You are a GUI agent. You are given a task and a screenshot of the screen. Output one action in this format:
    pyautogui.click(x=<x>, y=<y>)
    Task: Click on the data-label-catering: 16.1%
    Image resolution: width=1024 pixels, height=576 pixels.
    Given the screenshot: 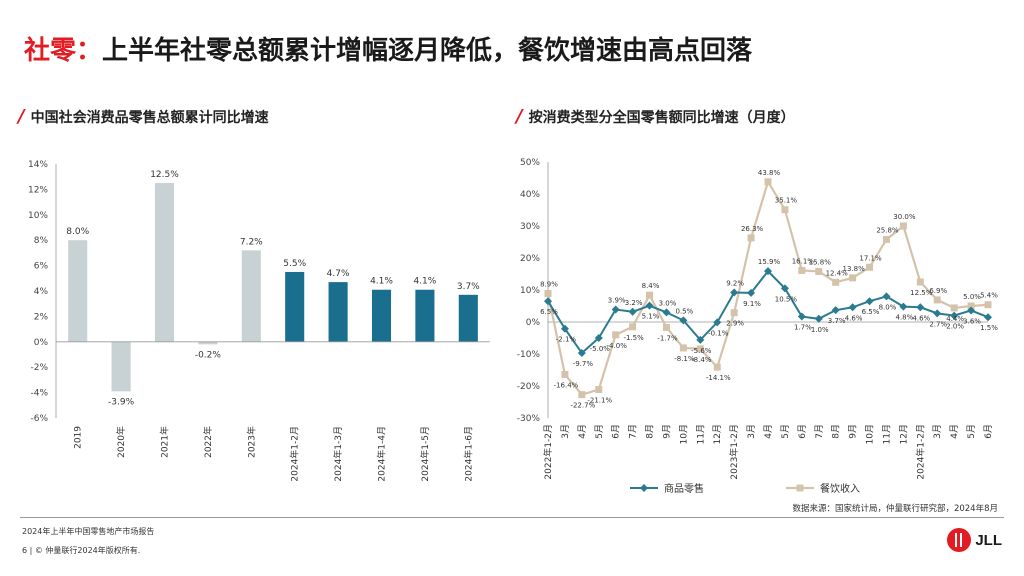 What is the action you would take?
    pyautogui.click(x=803, y=261)
    